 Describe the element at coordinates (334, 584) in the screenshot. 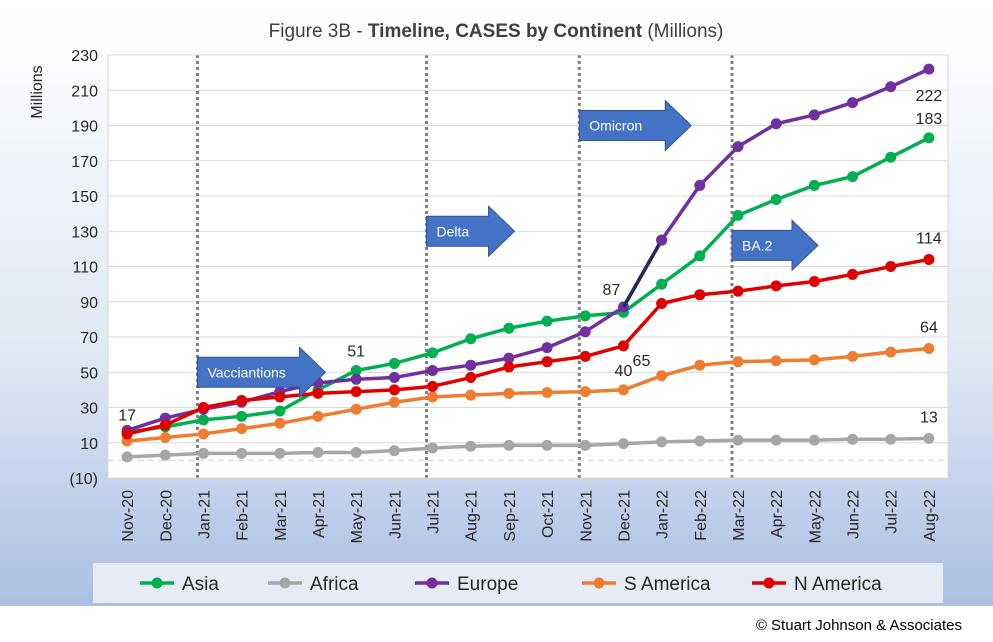

I see `legend-label: Africa` at that location.